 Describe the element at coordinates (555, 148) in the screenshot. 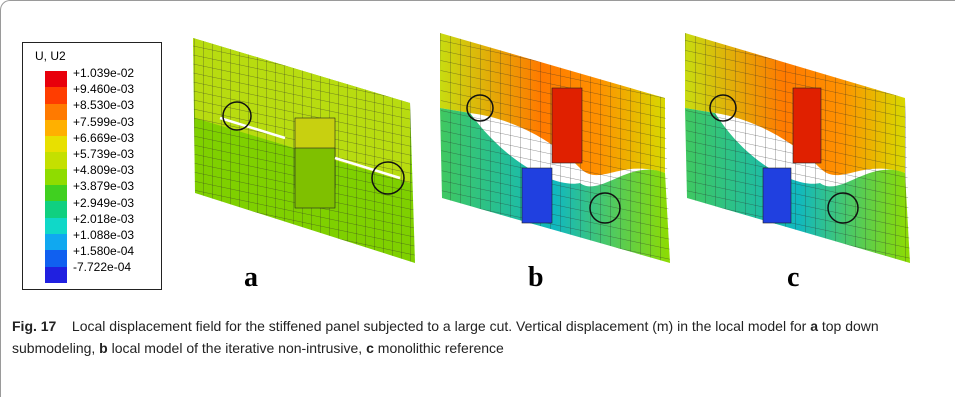

I see `panel-b-image` at that location.